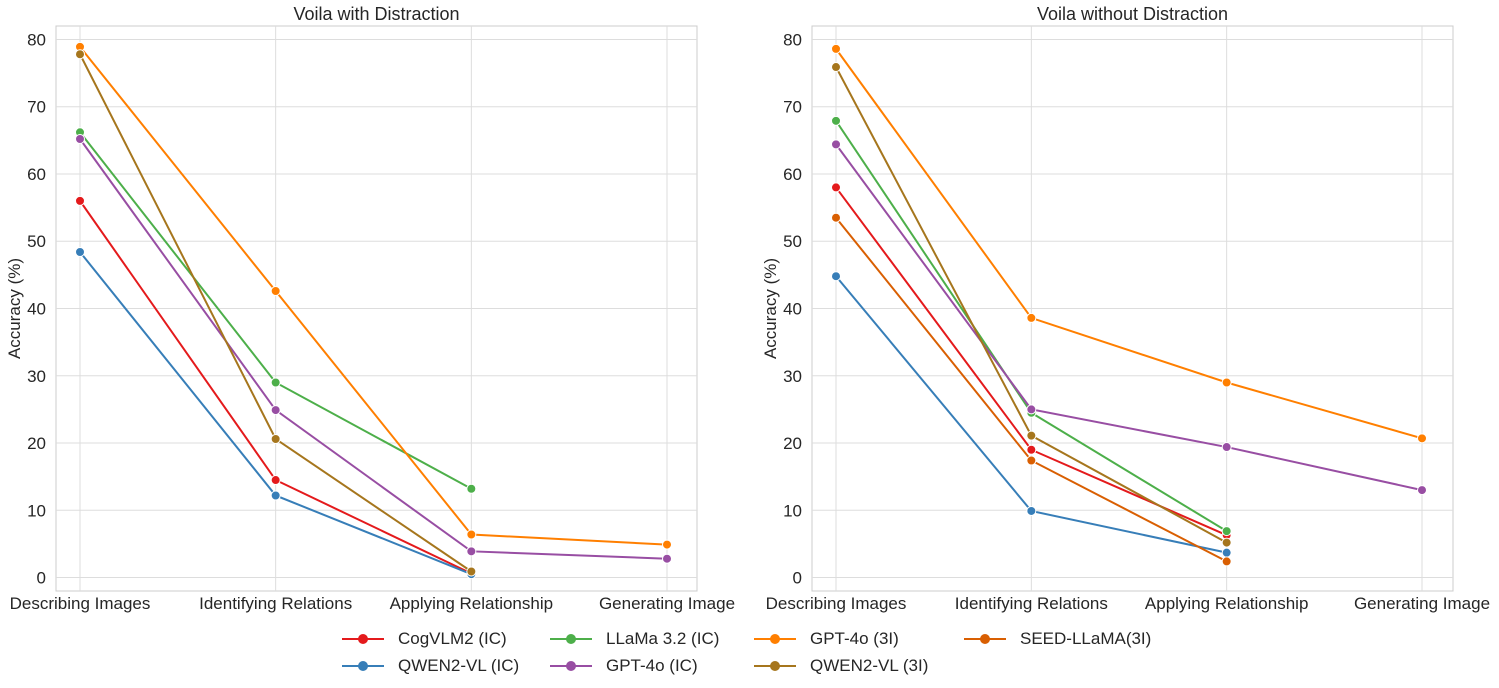 The image size is (1499, 688). I want to click on legend-label: SEED-LLaMA(3I), so click(1086, 638).